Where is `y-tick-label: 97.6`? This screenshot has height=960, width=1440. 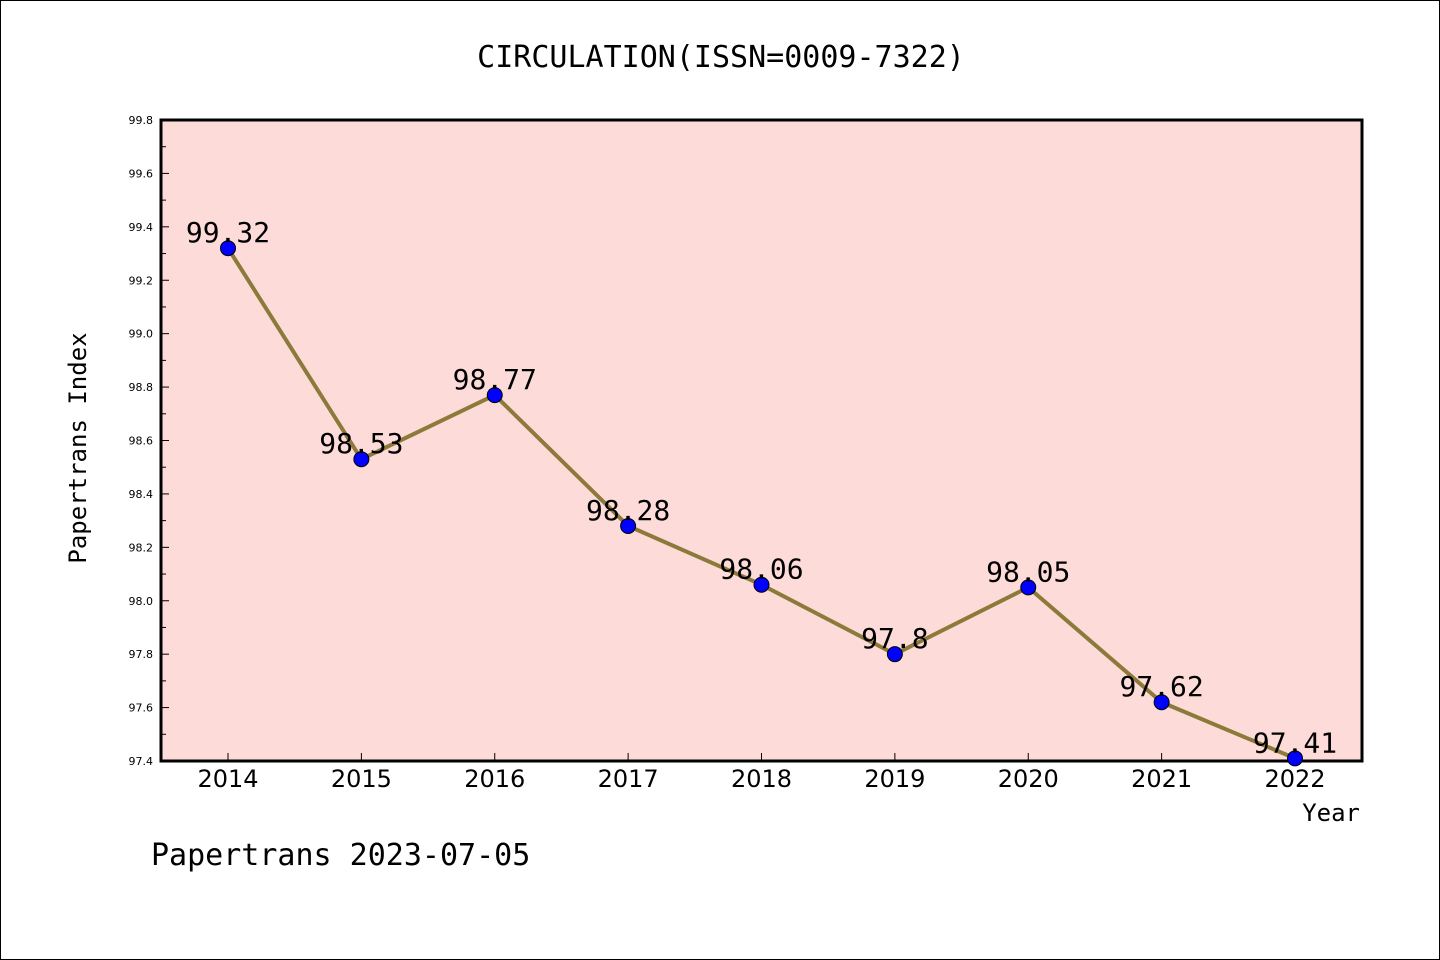 y-tick-label: 97.6 is located at coordinates (141, 708).